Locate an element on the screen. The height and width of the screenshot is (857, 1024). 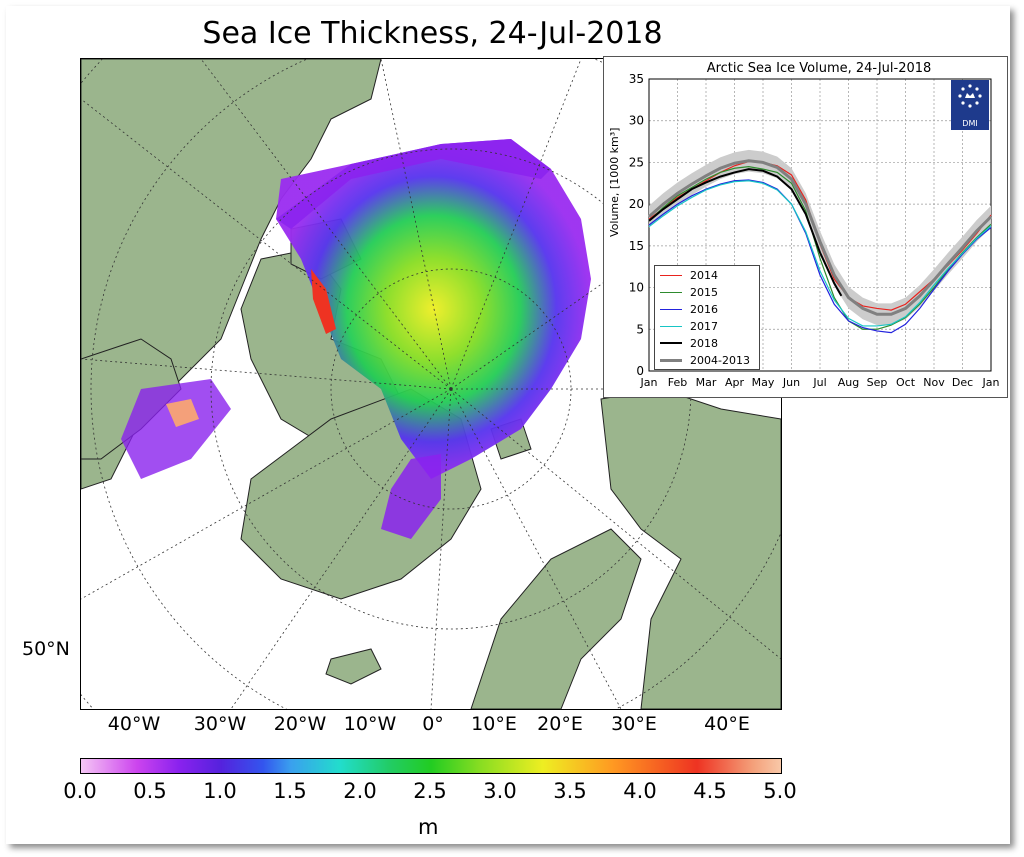
legend-label: 2018 is located at coordinates (704, 343).